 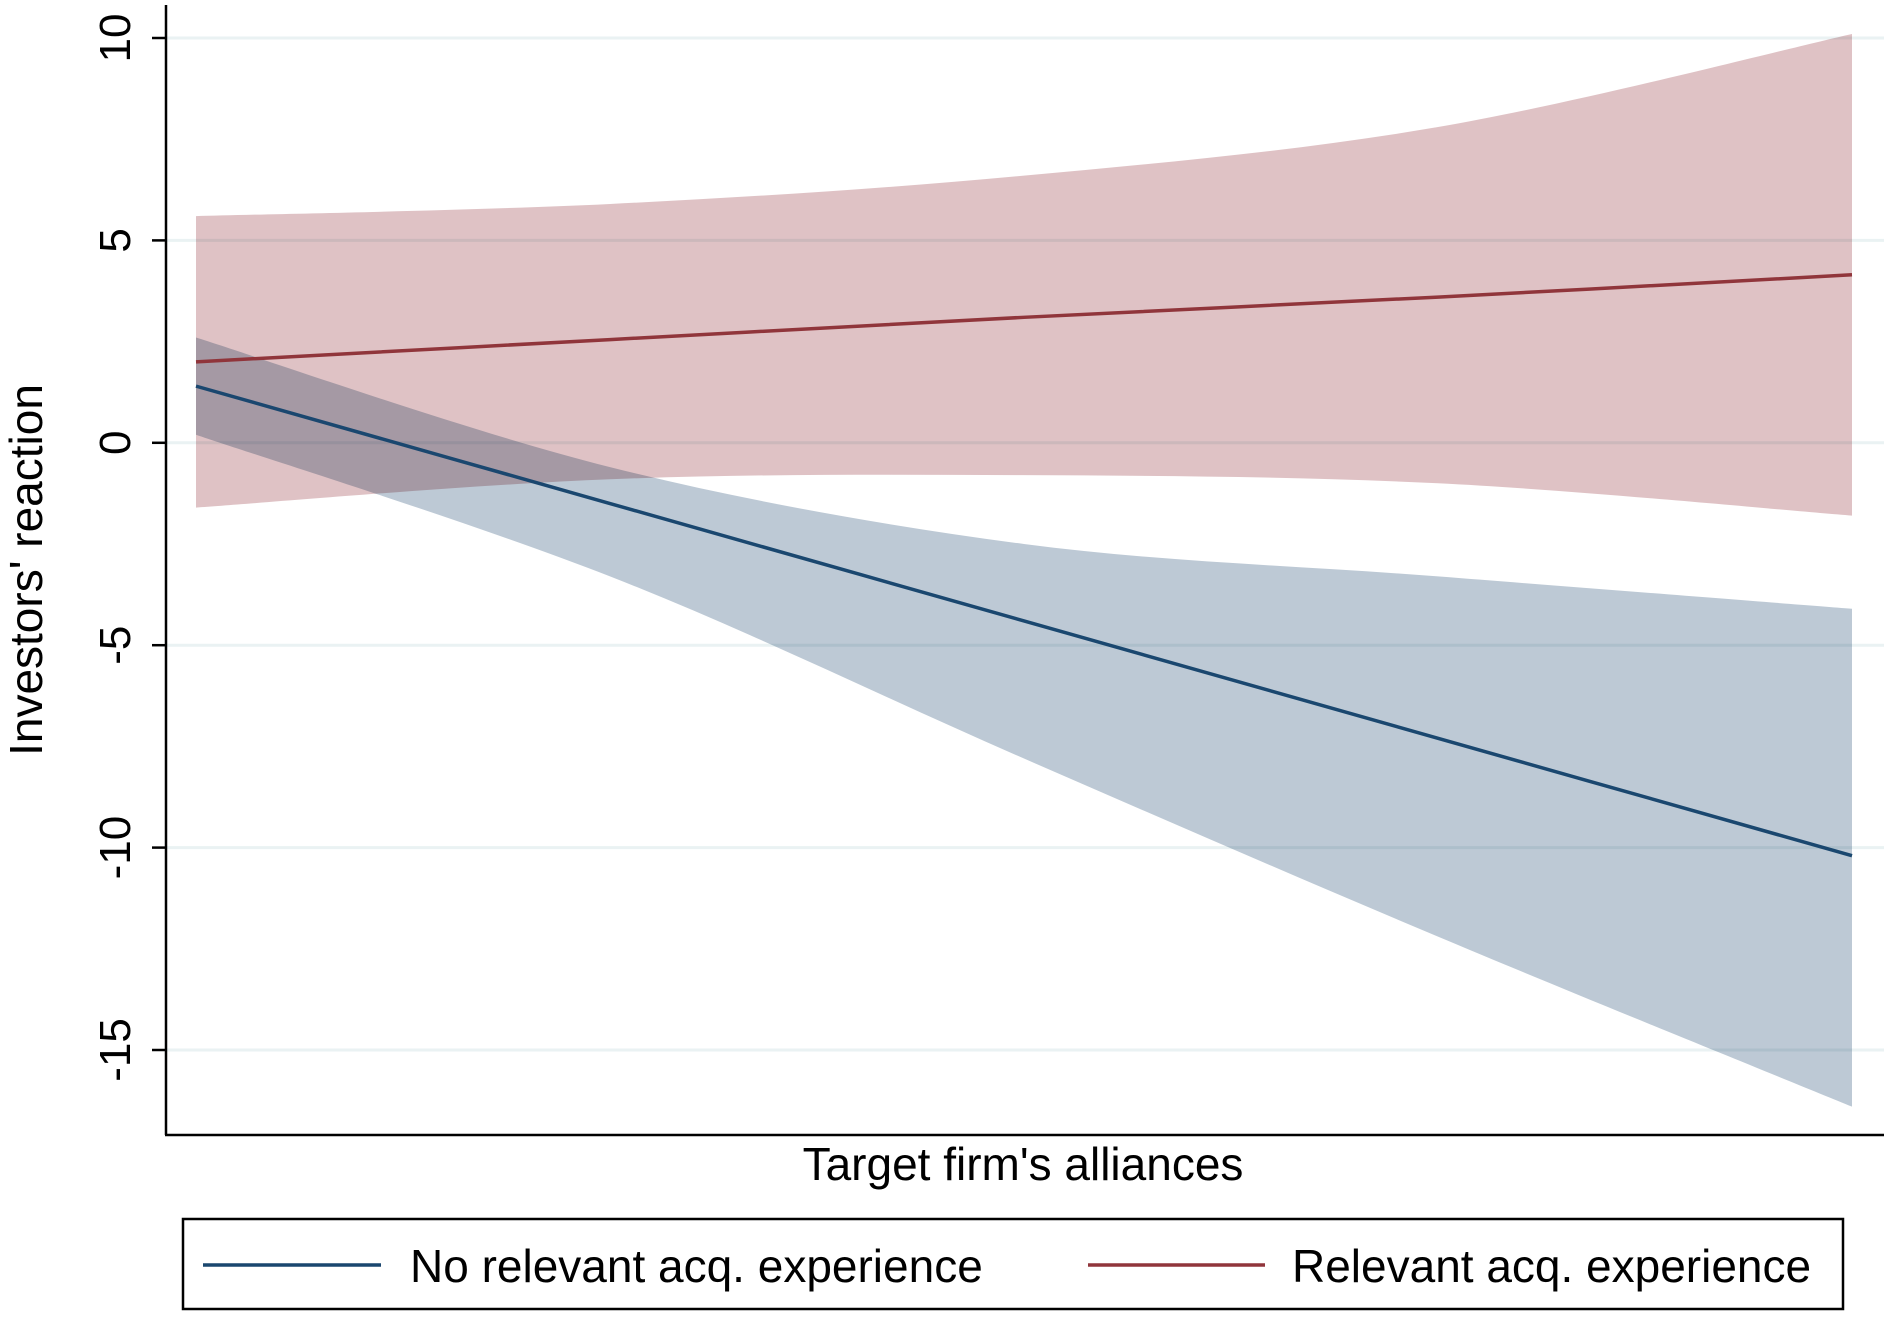 I want to click on y-tick-label: -15, so click(x=115, y=1050).